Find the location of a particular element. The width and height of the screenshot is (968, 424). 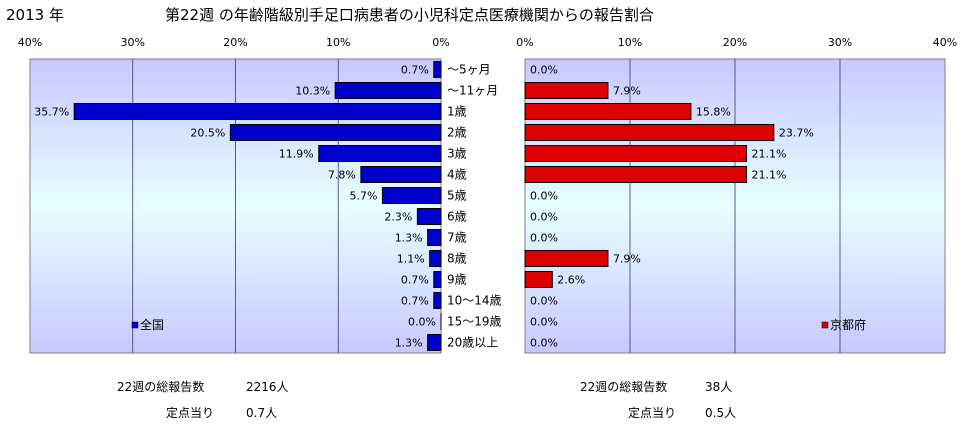

category-label: 10～14歳 is located at coordinates (474, 301).